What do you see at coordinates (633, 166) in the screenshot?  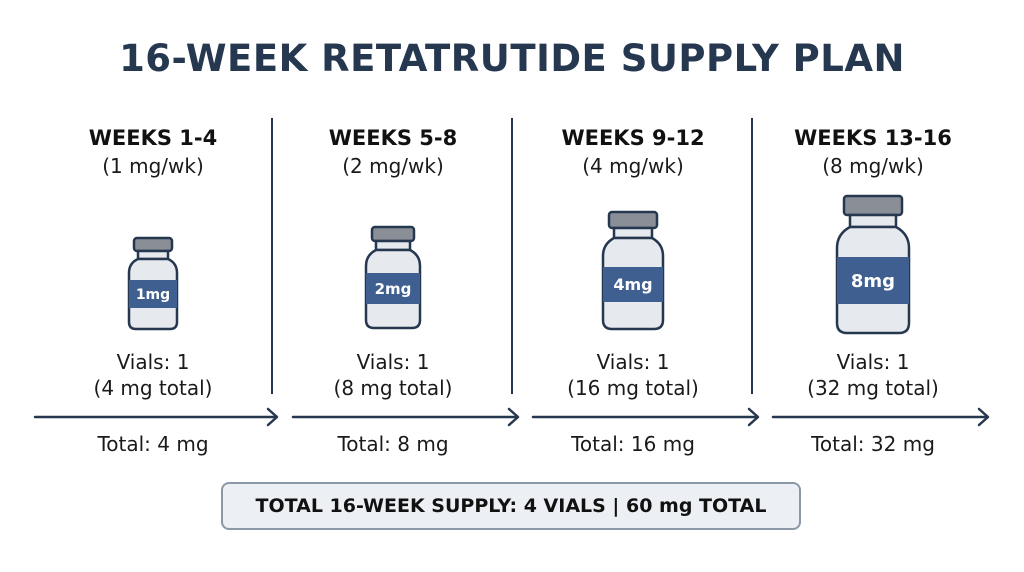 I see `phase-dose: (4 mg/wk)` at bounding box center [633, 166].